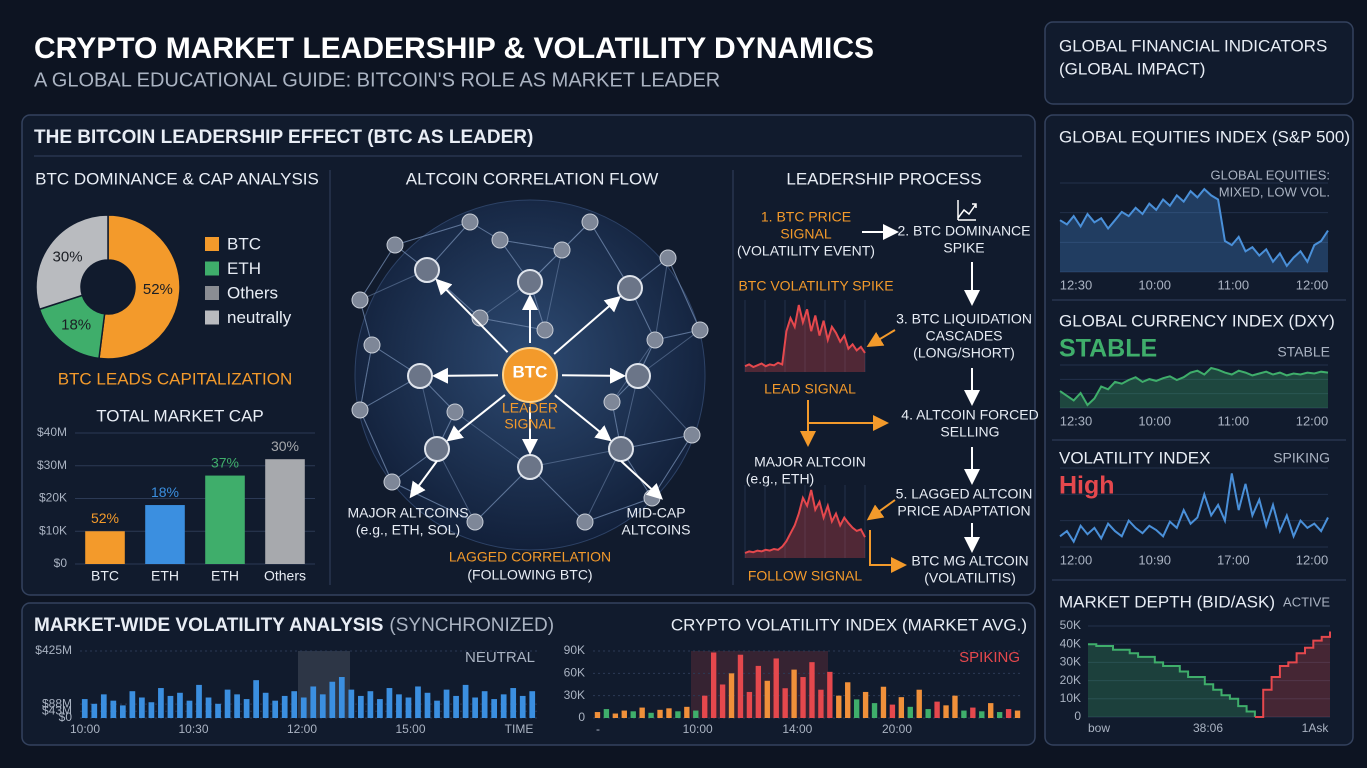 The width and height of the screenshot is (1367, 768). Describe the element at coordinates (68, 257) in the screenshot. I see `slice-label: 30%` at that location.